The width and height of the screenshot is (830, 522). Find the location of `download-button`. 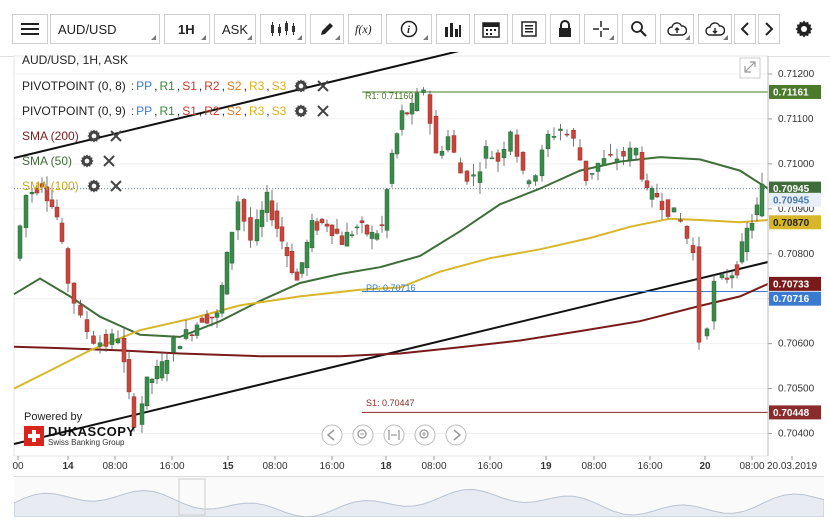

download-button is located at coordinates (715, 29).